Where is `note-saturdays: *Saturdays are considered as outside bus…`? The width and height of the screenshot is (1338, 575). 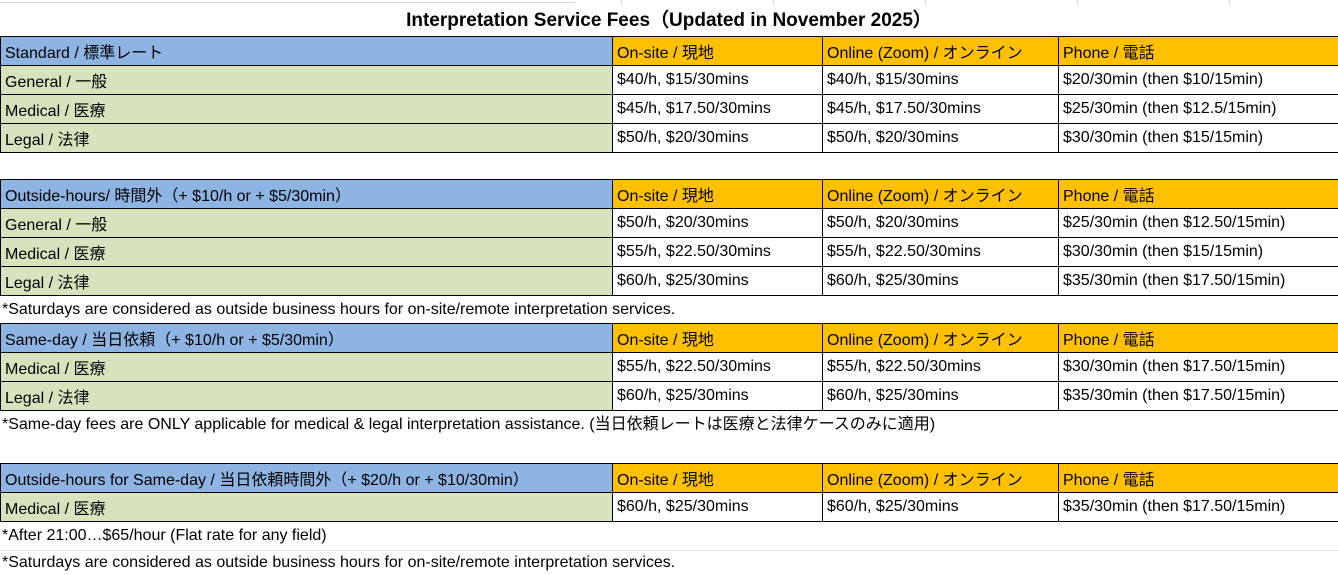
note-saturdays: *Saturdays are considered as outside bus… is located at coordinates (339, 309).